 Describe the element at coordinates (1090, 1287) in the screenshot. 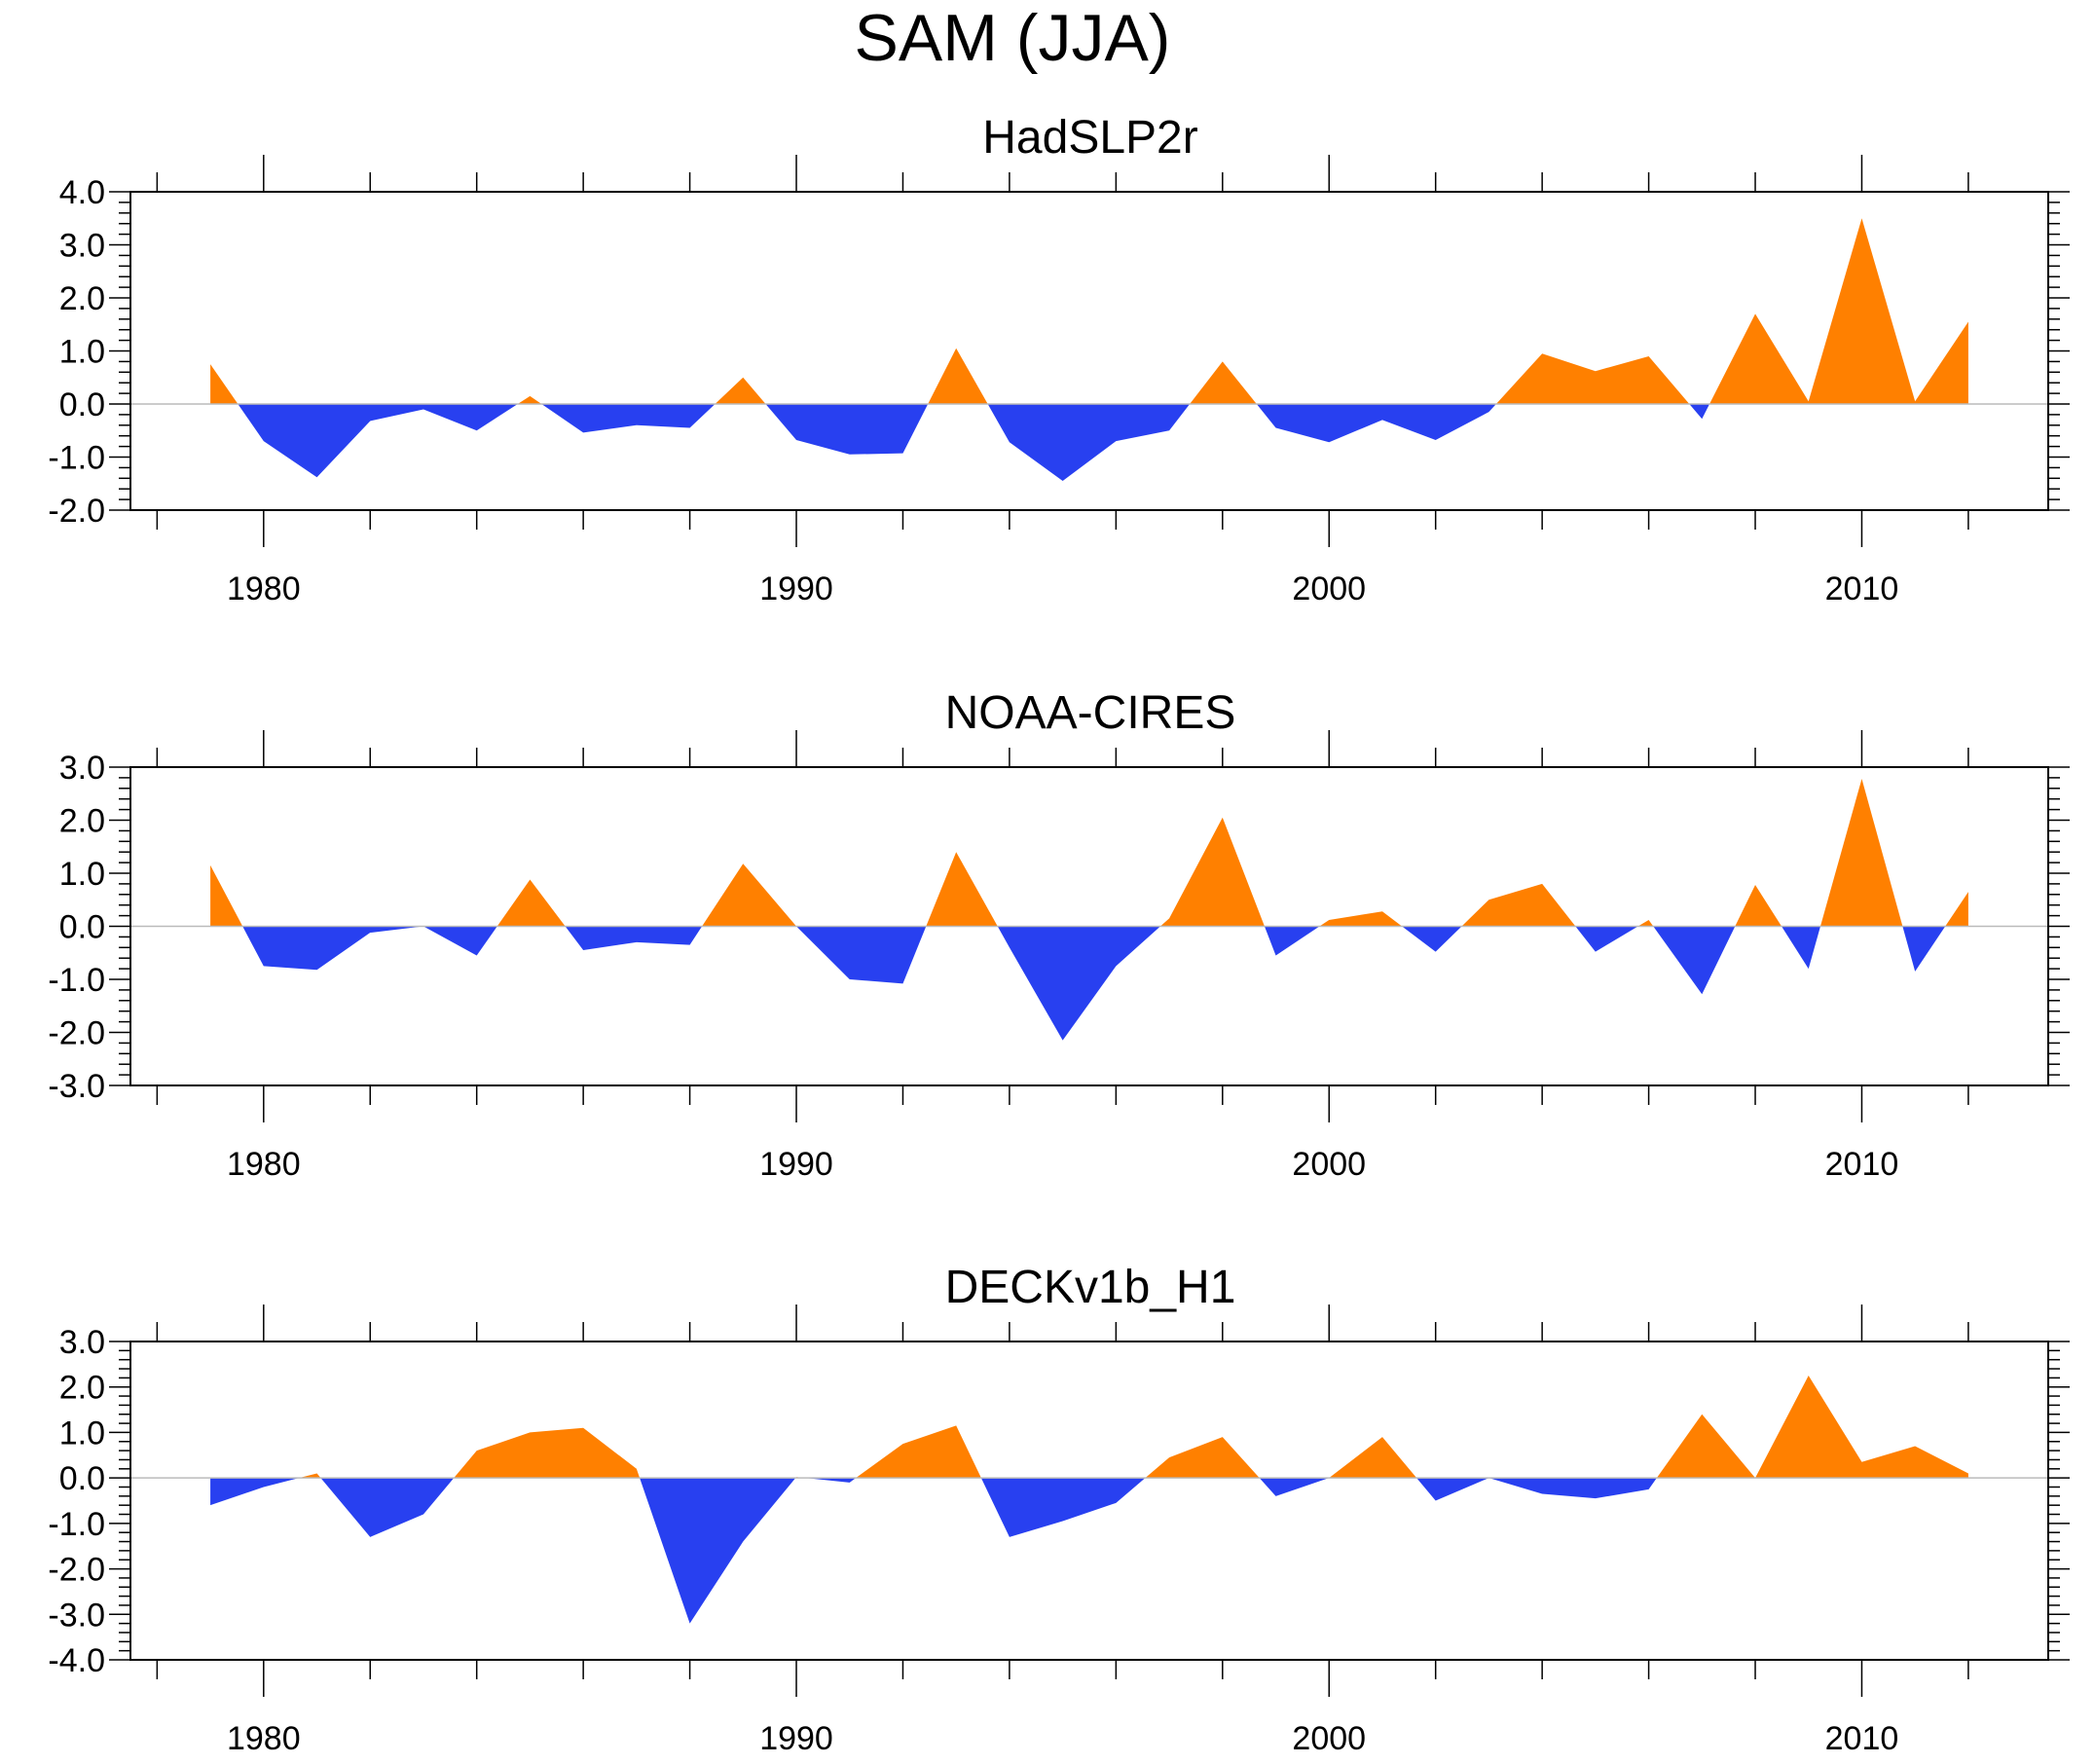

I see `panel-title: DECKv1b_H1` at that location.